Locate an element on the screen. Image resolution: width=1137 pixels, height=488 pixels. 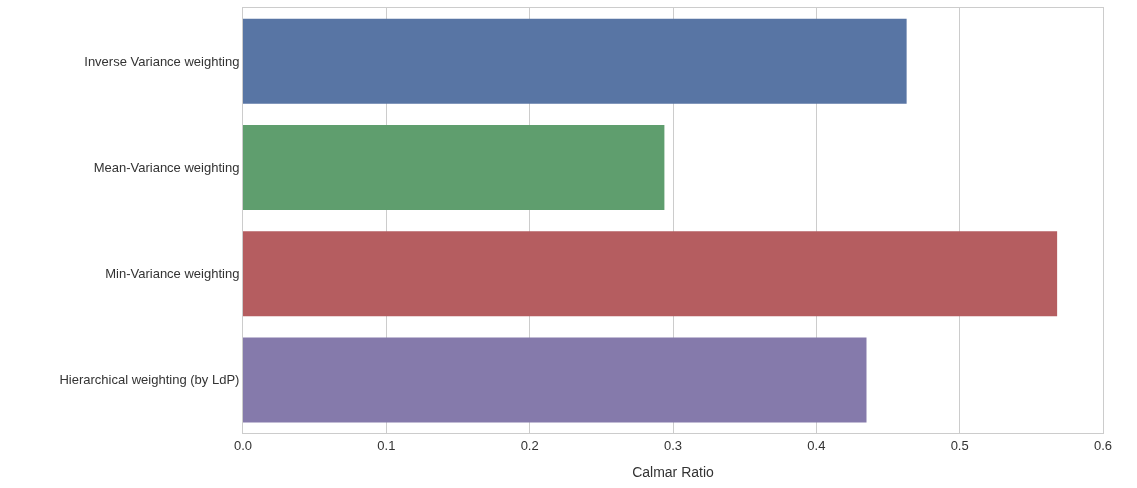
x-tick-label: 0.4 is located at coordinates (816, 445).